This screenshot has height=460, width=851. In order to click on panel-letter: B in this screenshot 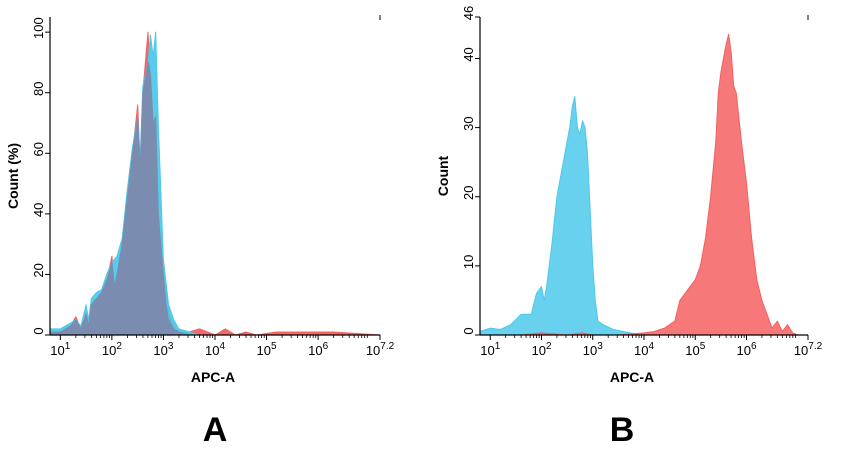, I will do `click(622, 430)`.